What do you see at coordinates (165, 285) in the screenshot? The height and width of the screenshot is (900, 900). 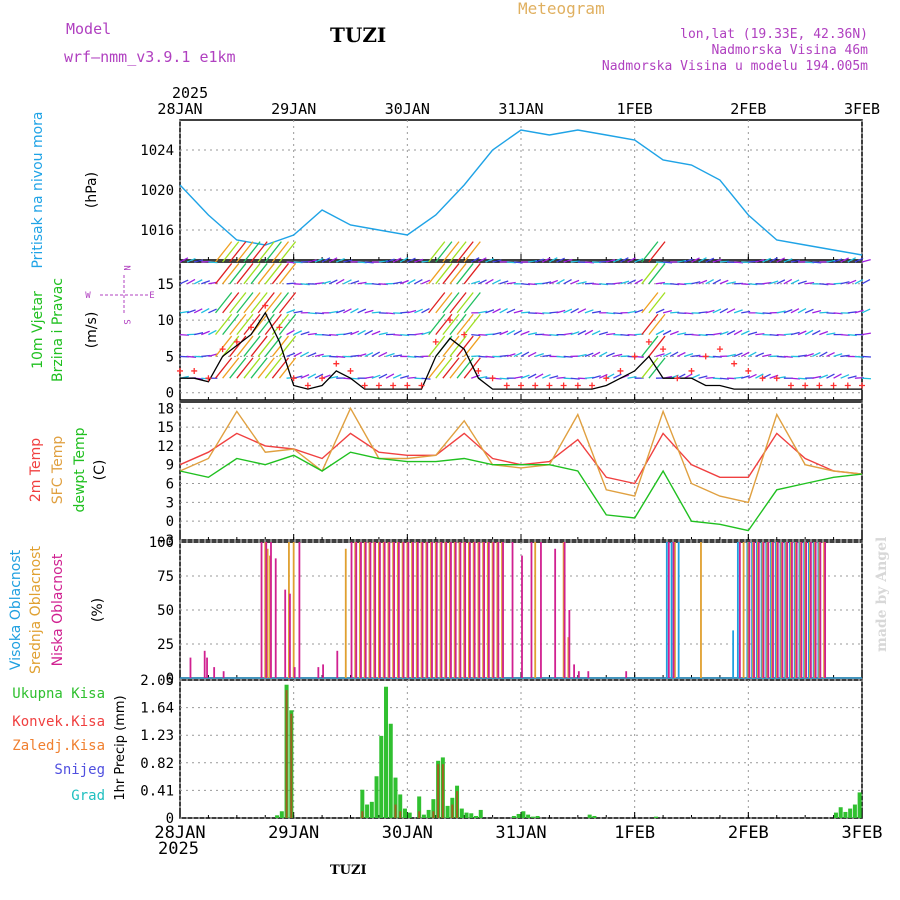 I see `y-tick-label: 15` at bounding box center [165, 285].